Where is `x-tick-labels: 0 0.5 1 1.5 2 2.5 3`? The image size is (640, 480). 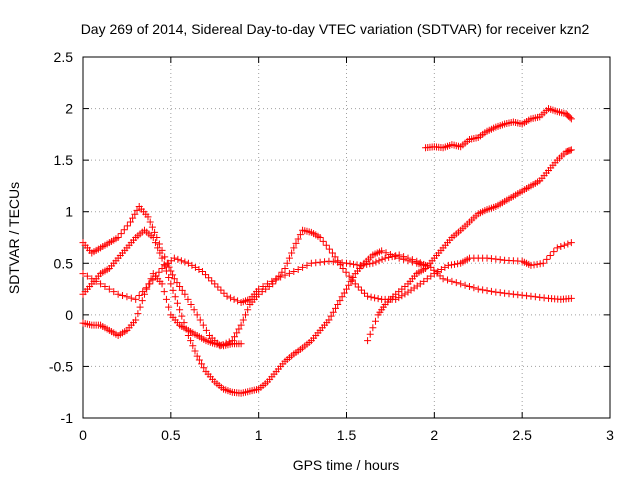 x-tick-labels: 0 0.5 1 1.5 2 2.5 3 is located at coordinates (346, 435).